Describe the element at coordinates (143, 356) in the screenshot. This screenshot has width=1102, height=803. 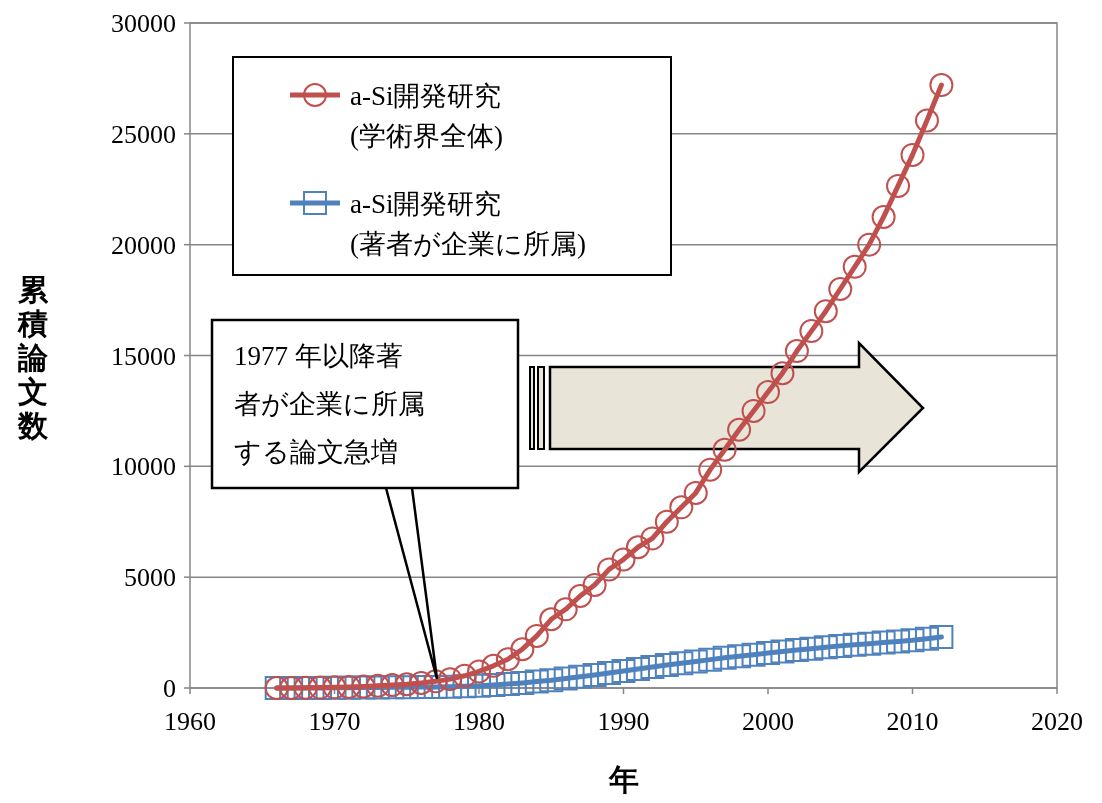
I see `y-tick-label: 15000` at that location.